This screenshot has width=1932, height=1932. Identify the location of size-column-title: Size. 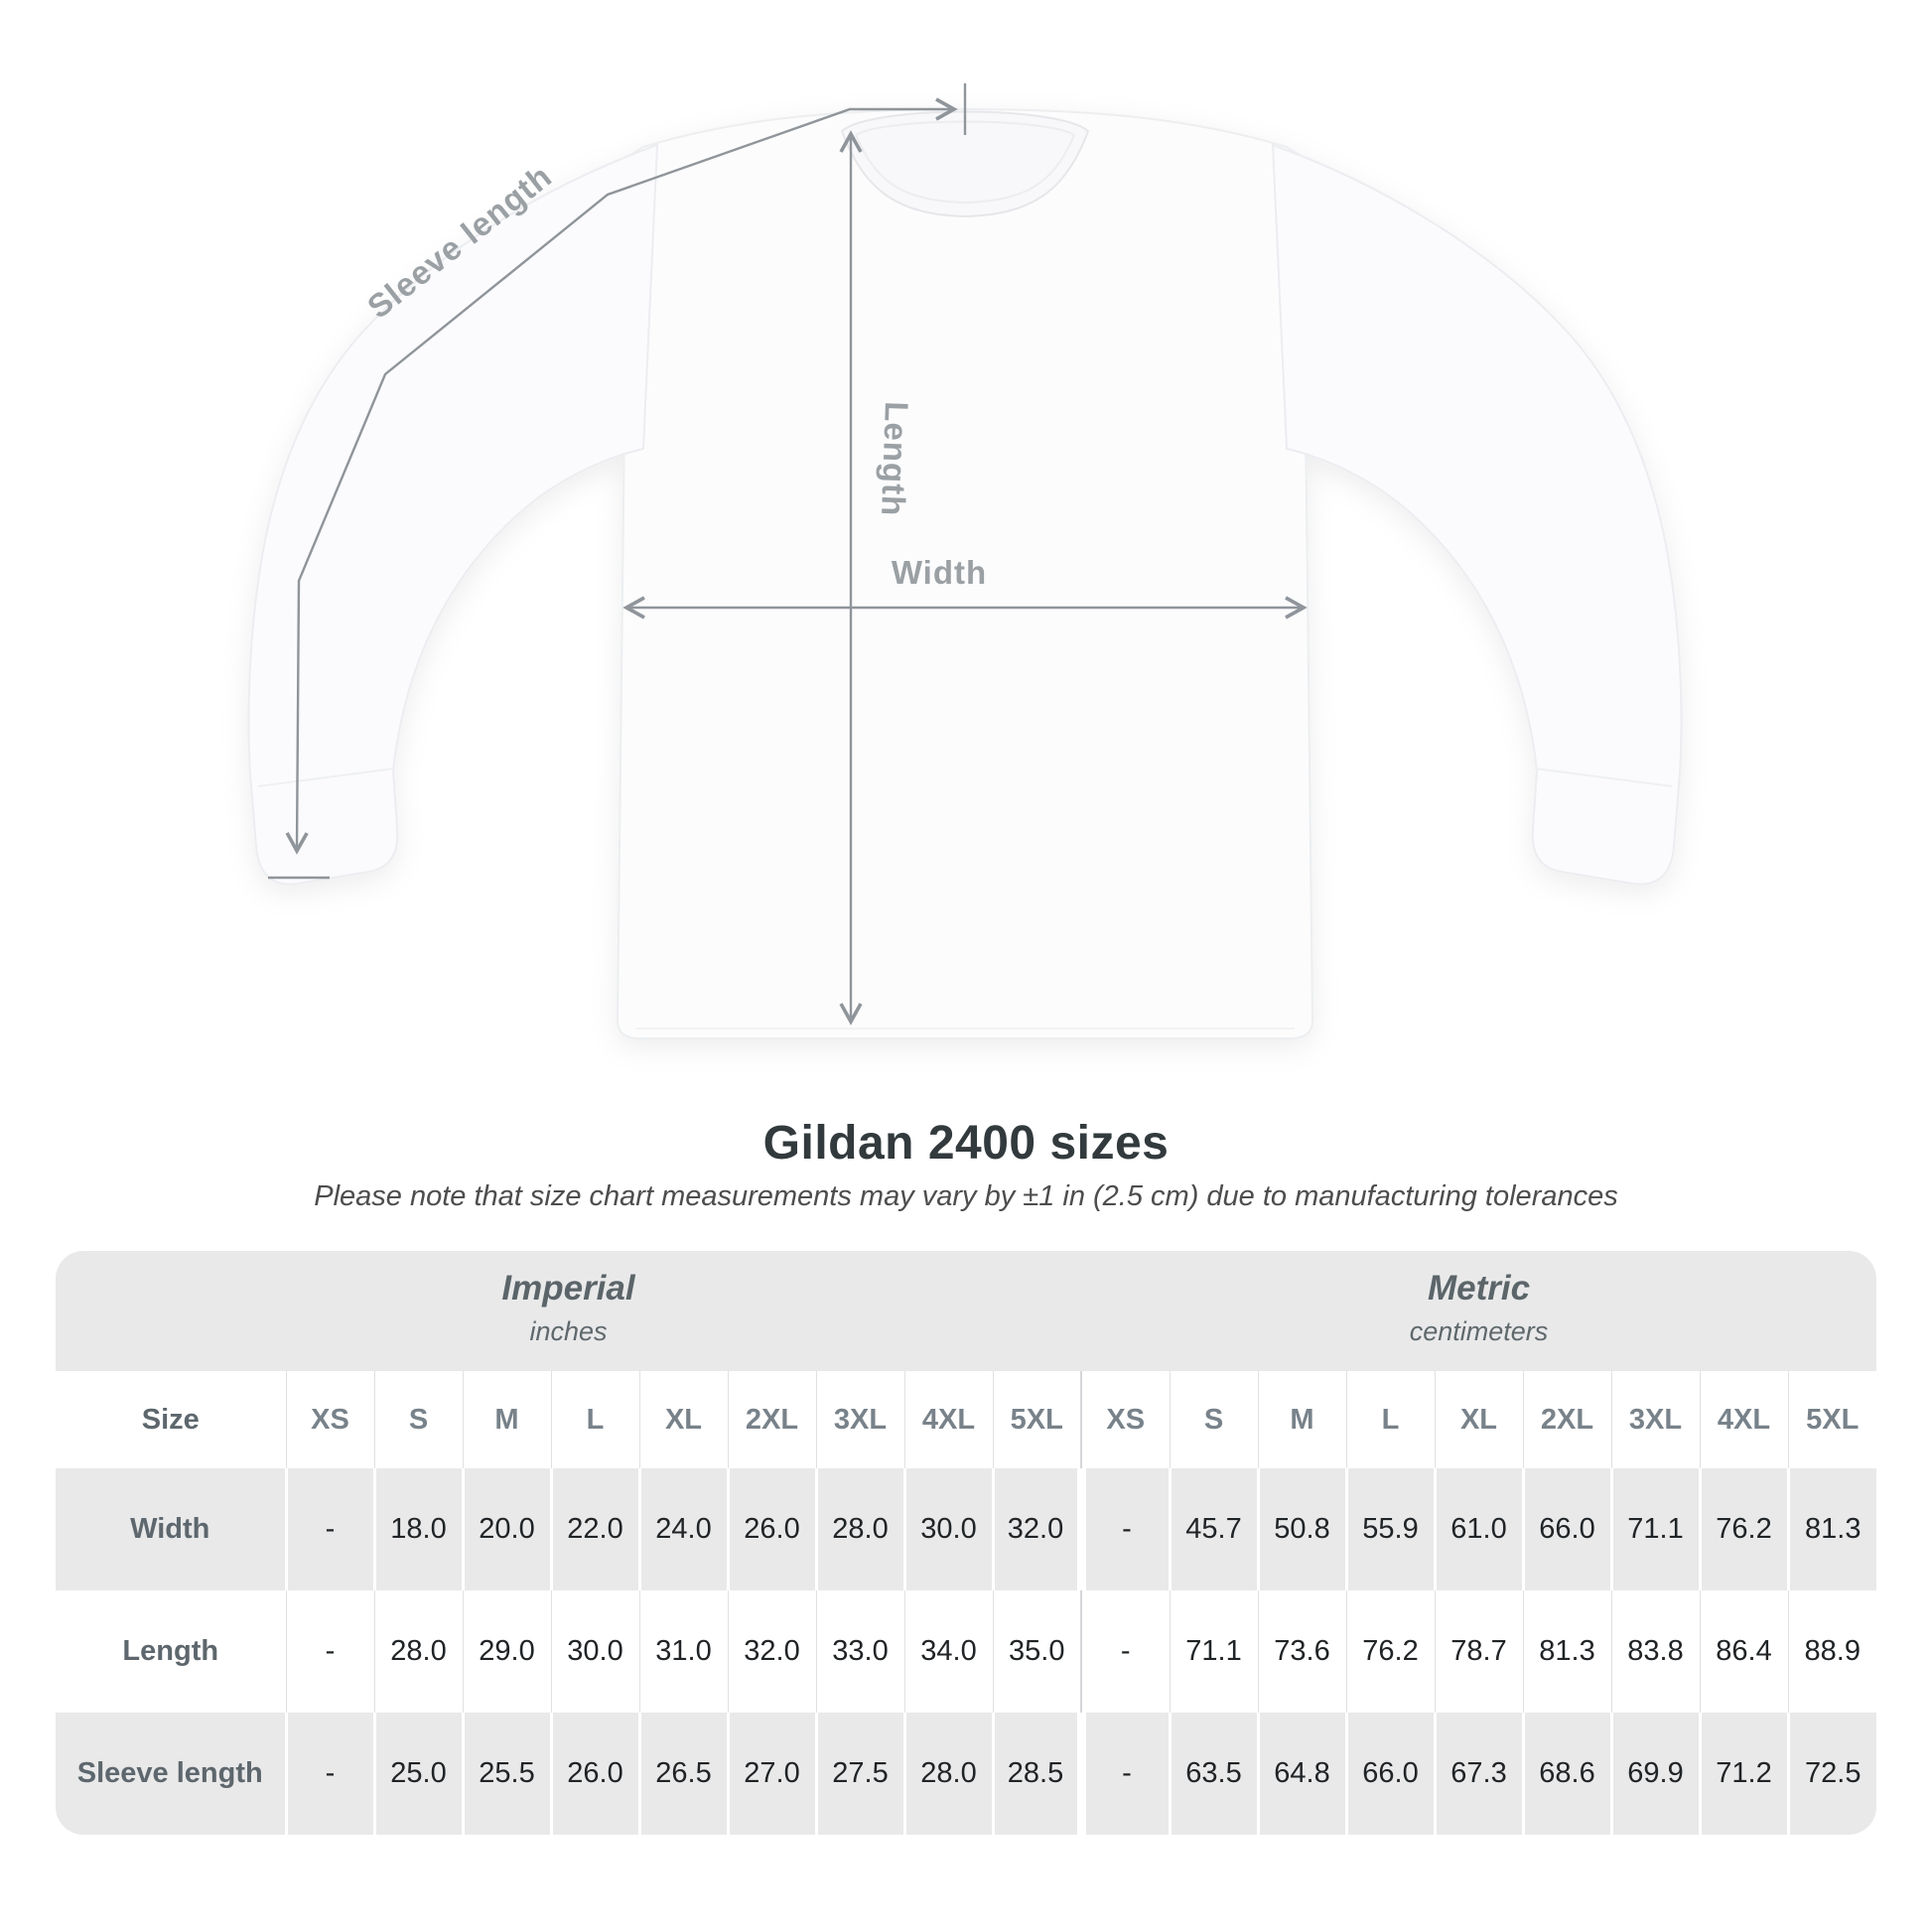
(171, 1419).